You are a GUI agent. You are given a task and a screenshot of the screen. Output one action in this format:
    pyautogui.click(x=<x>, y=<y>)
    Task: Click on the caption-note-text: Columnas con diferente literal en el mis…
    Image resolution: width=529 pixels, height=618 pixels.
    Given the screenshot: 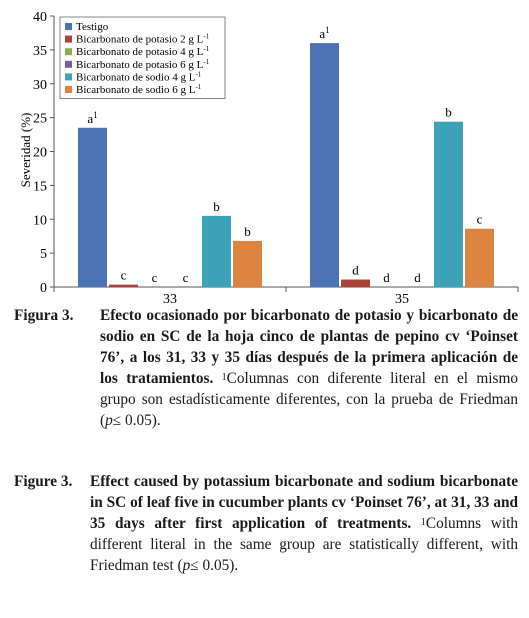 What is the action you would take?
    pyautogui.click(x=309, y=399)
    